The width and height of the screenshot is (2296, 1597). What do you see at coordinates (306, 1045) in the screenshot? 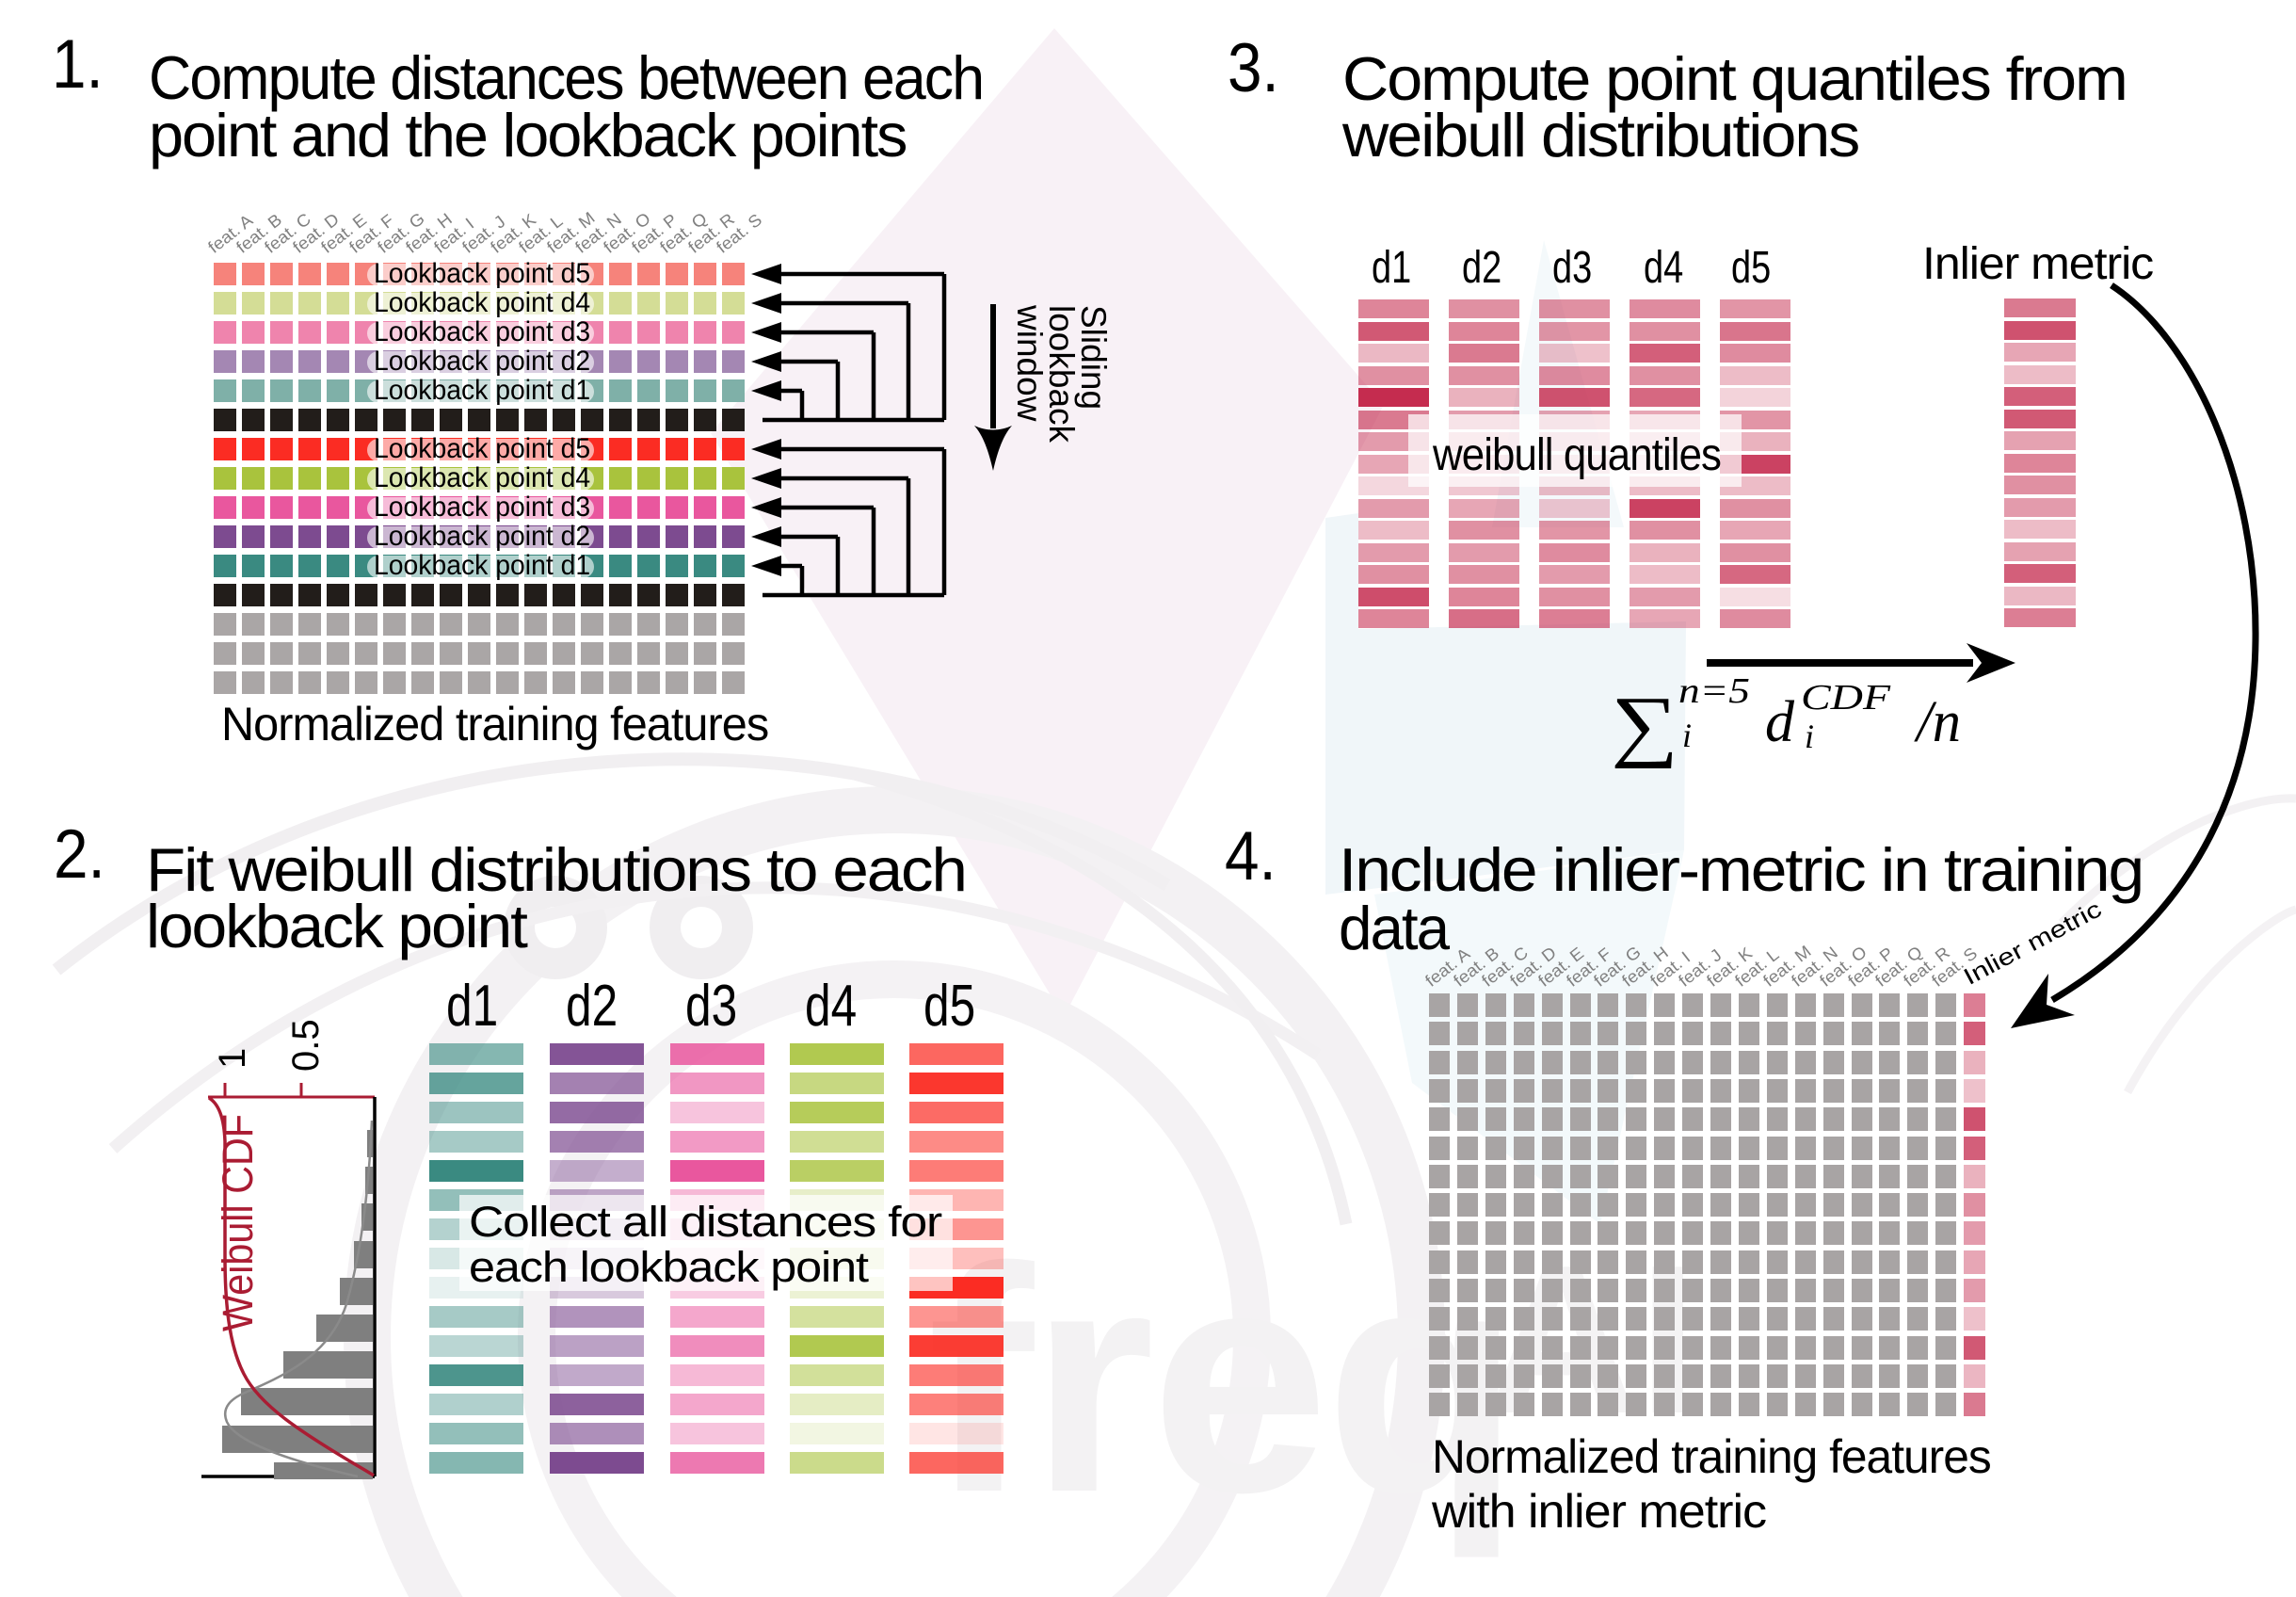
I see `svg-text: 0.5` at bounding box center [306, 1045].